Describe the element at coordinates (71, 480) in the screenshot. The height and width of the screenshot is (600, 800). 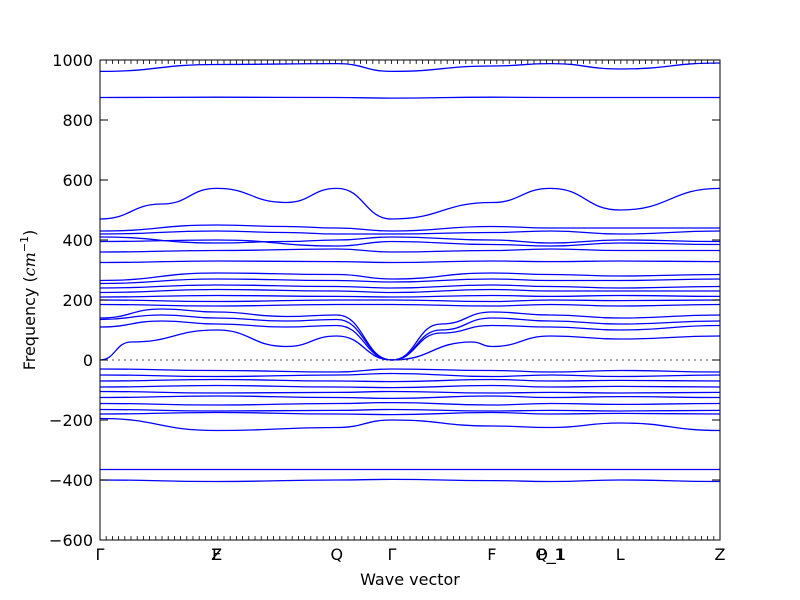
I see `y-tick-label: −400` at that location.